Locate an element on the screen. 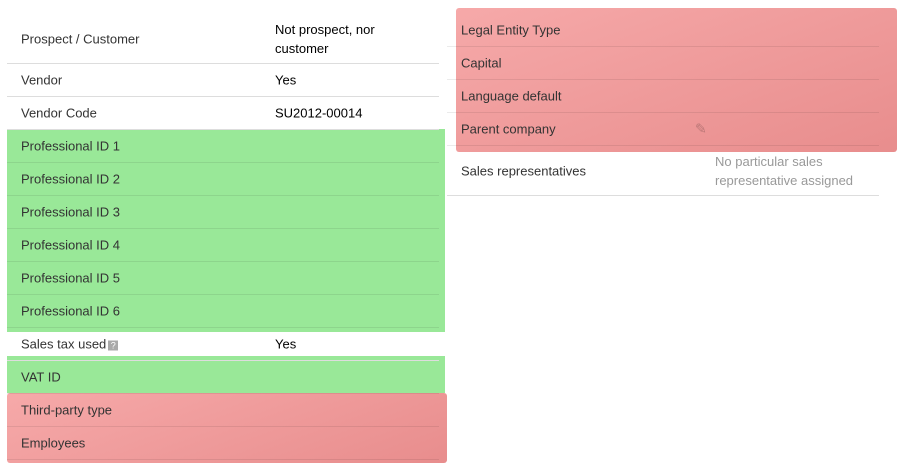 The height and width of the screenshot is (472, 906). field-label: Sales tax used? is located at coordinates (70, 344).